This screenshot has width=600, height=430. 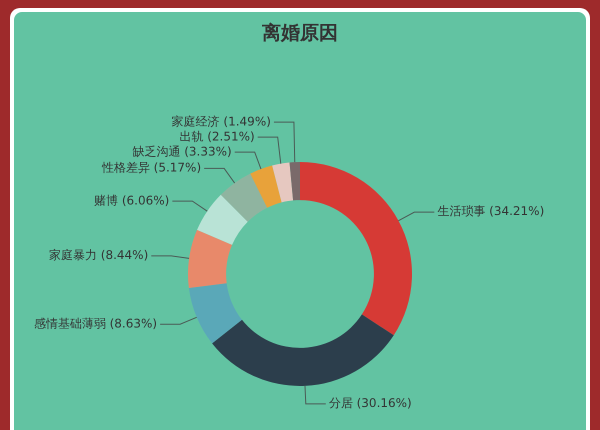 I want to click on slice-label: 分居 (30.16%), so click(x=370, y=403).